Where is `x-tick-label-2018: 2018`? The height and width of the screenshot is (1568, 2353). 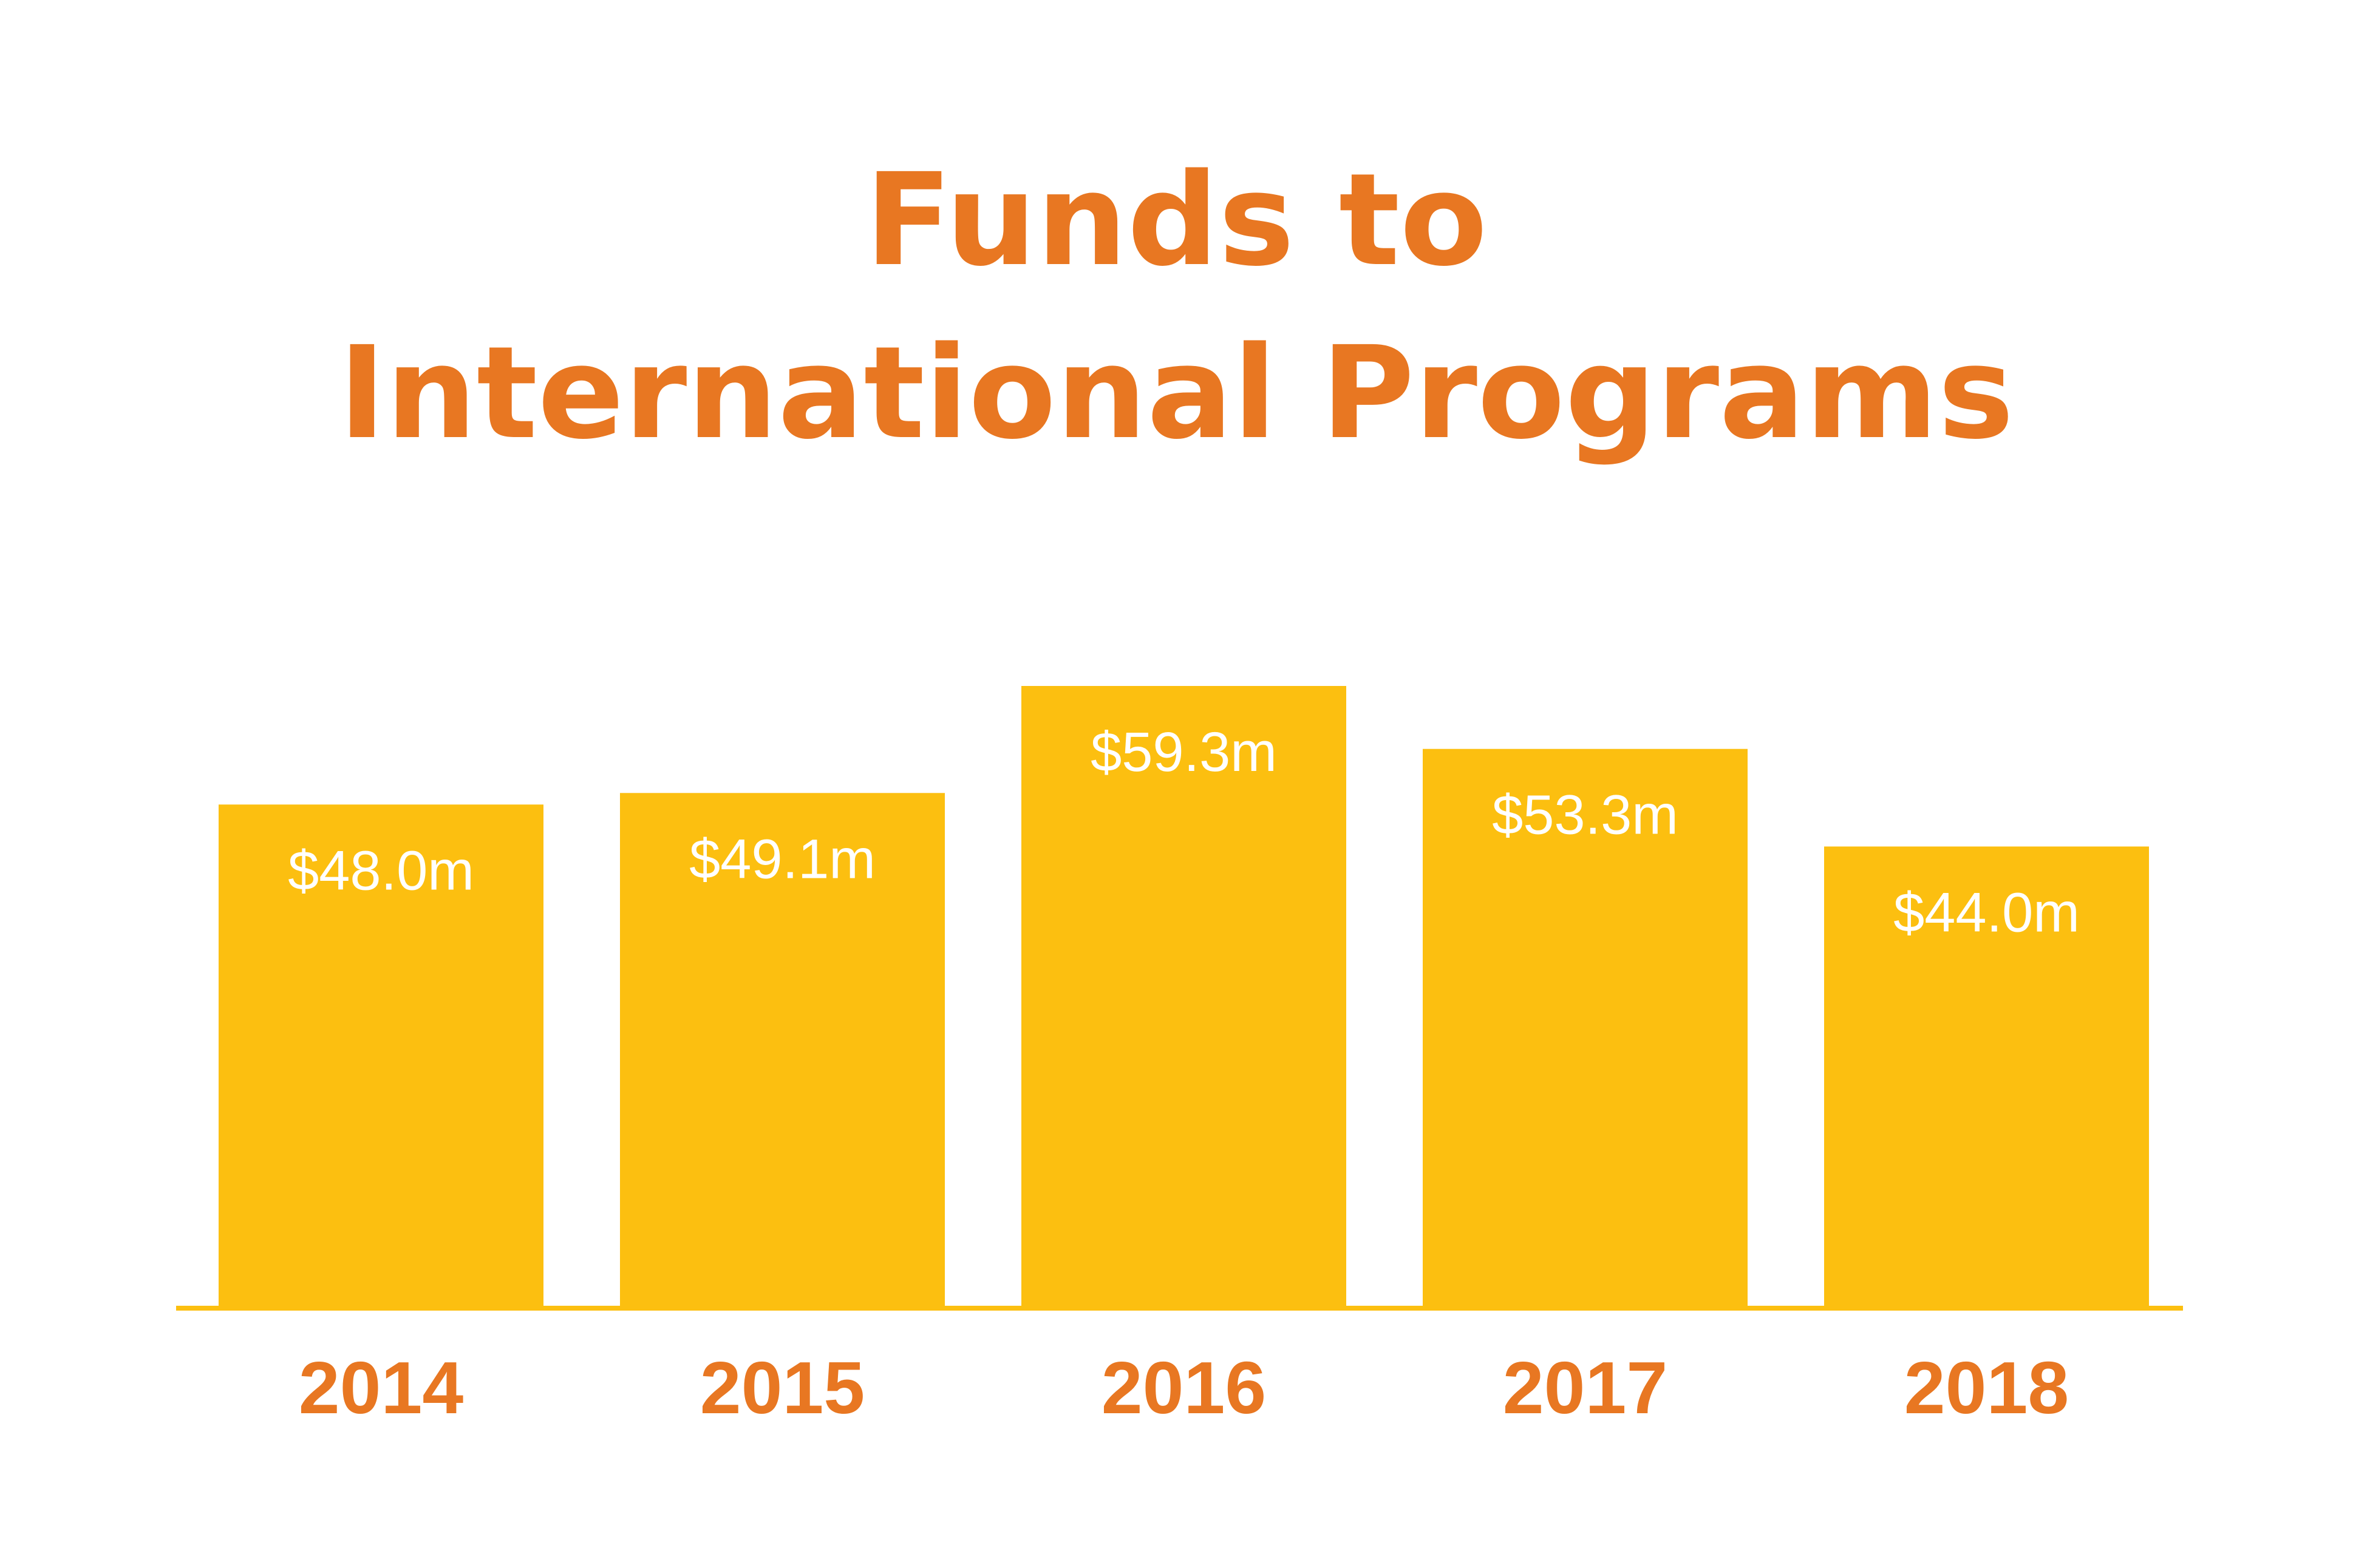 x-tick-label-2018: 2018 is located at coordinates (1987, 1387).